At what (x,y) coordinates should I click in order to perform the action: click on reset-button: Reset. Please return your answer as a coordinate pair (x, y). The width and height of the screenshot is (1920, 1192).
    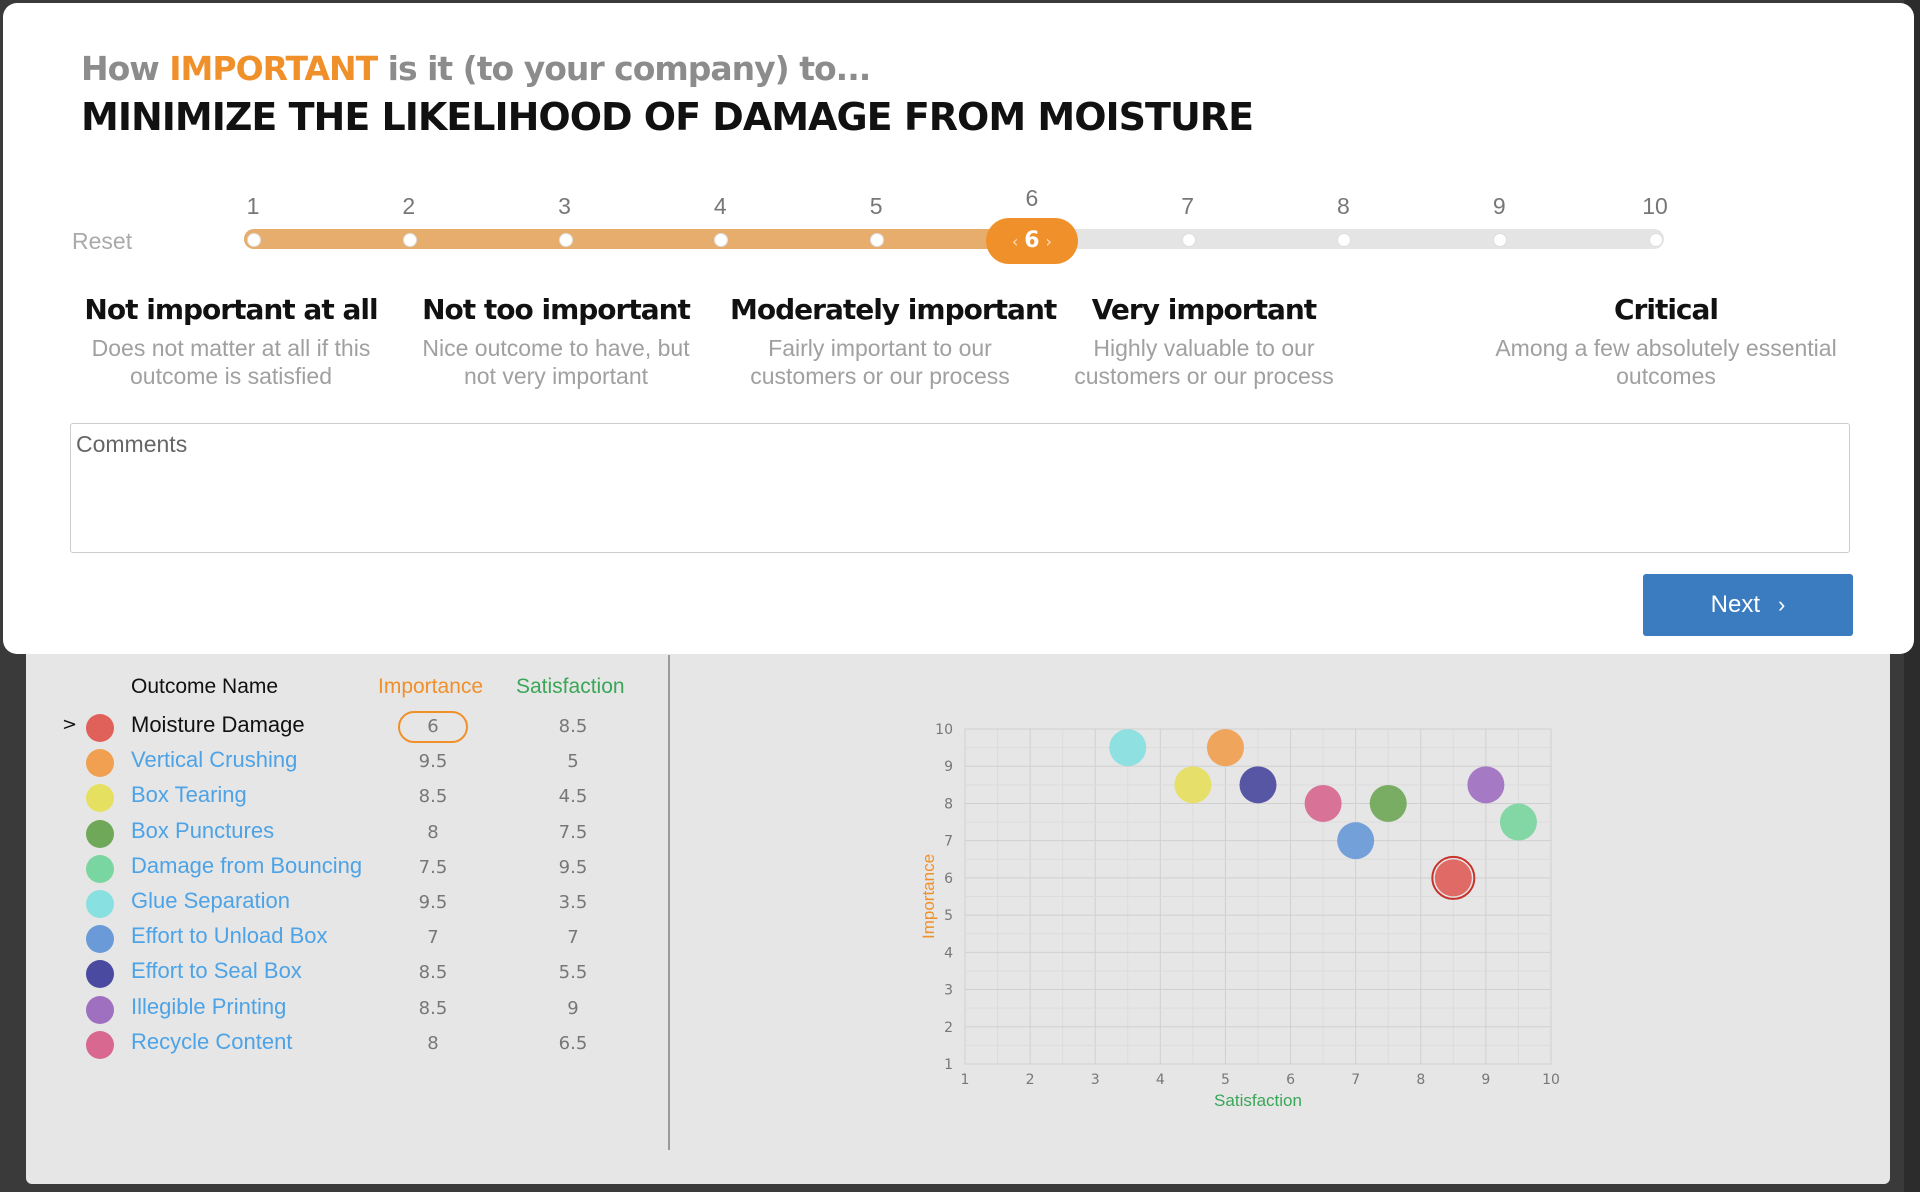
    Looking at the image, I should click on (102, 241).